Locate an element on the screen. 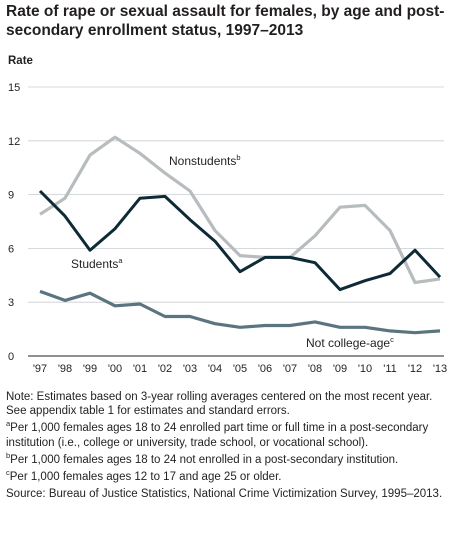  x-tick-label: '07 is located at coordinates (290, 369).